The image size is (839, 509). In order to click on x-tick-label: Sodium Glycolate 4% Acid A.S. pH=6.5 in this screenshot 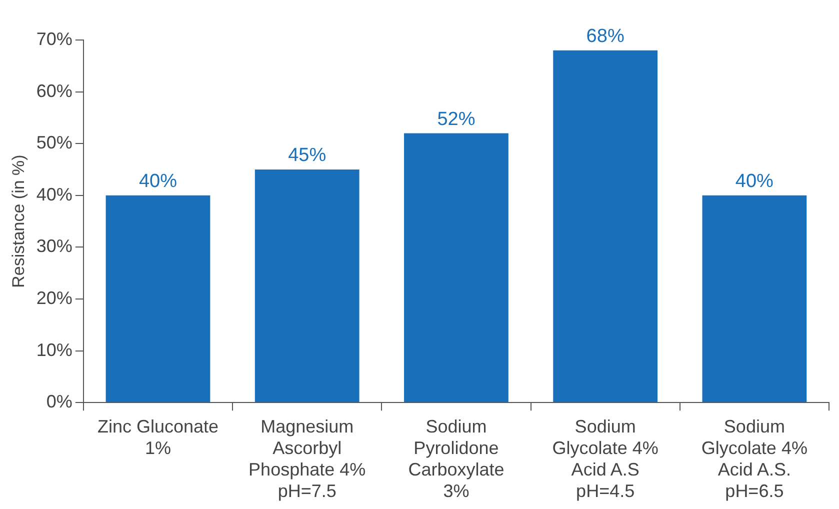, I will do `click(754, 459)`.